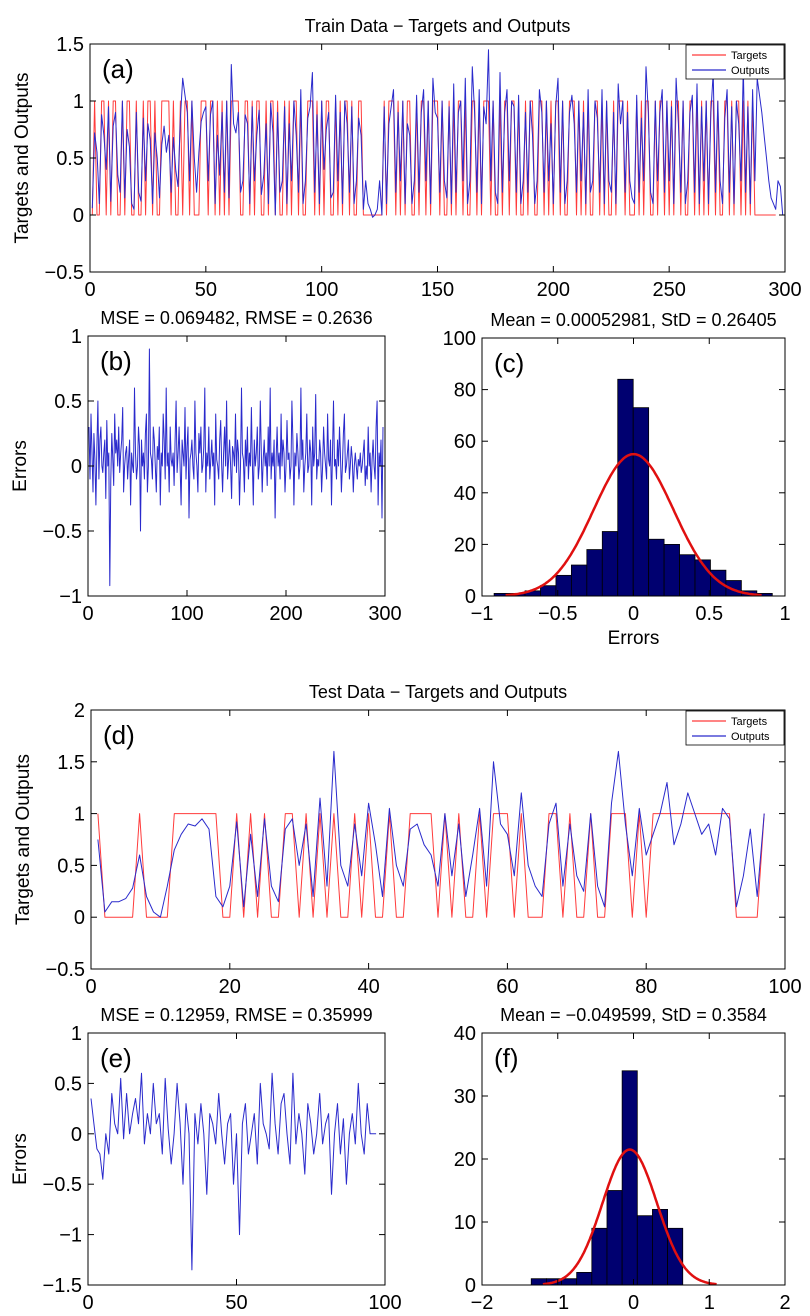 The height and width of the screenshot is (1316, 810). I want to click on x-tick-label: 0.5, so click(709, 614).